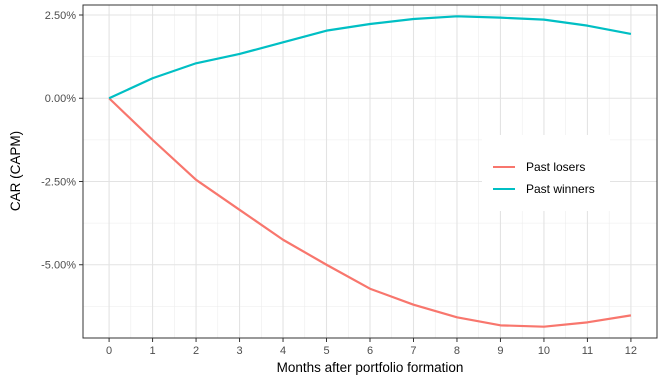 The width and height of the screenshot is (662, 377). What do you see at coordinates (196, 351) in the screenshot?
I see `x-tick-label: 2` at bounding box center [196, 351].